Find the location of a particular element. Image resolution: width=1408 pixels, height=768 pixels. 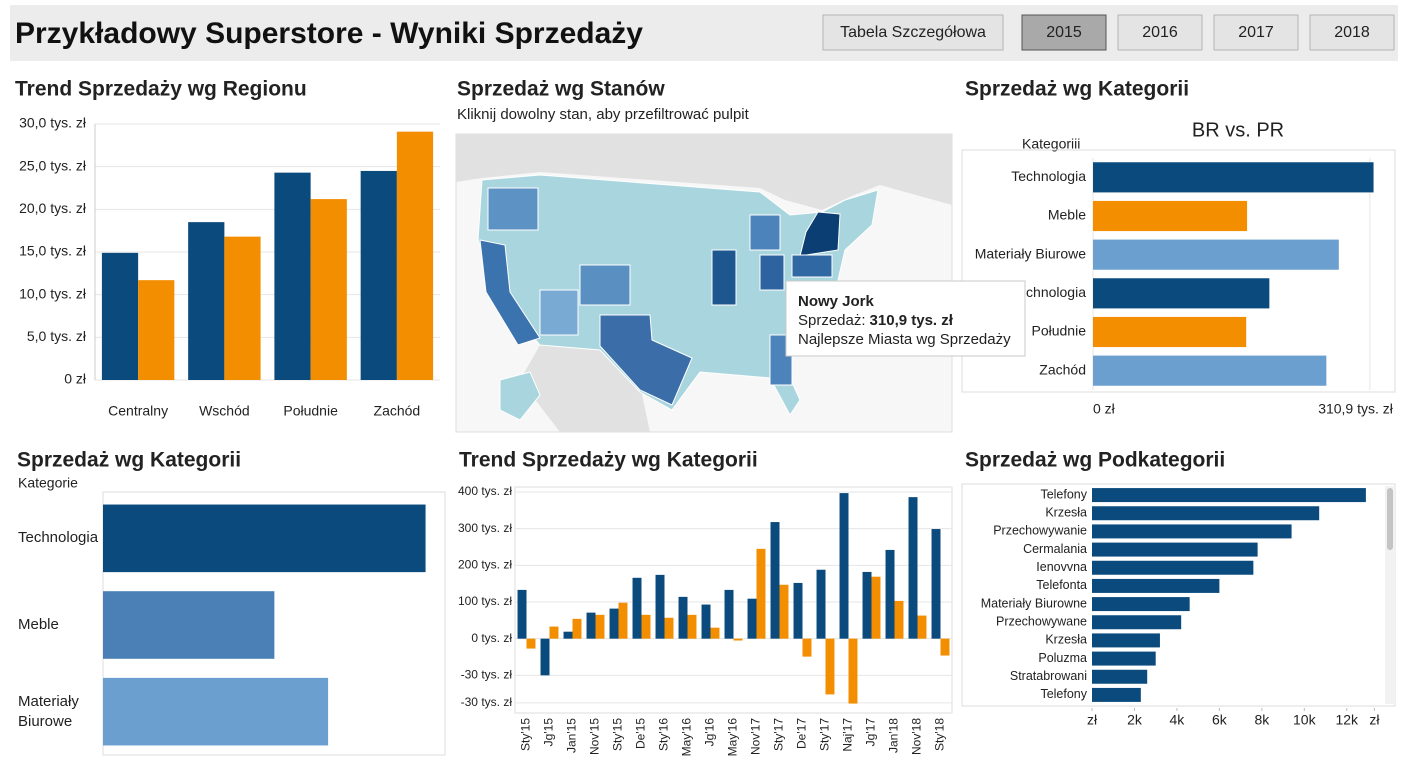

y-tick-label: 15,0 tys. zł is located at coordinates (53, 251).